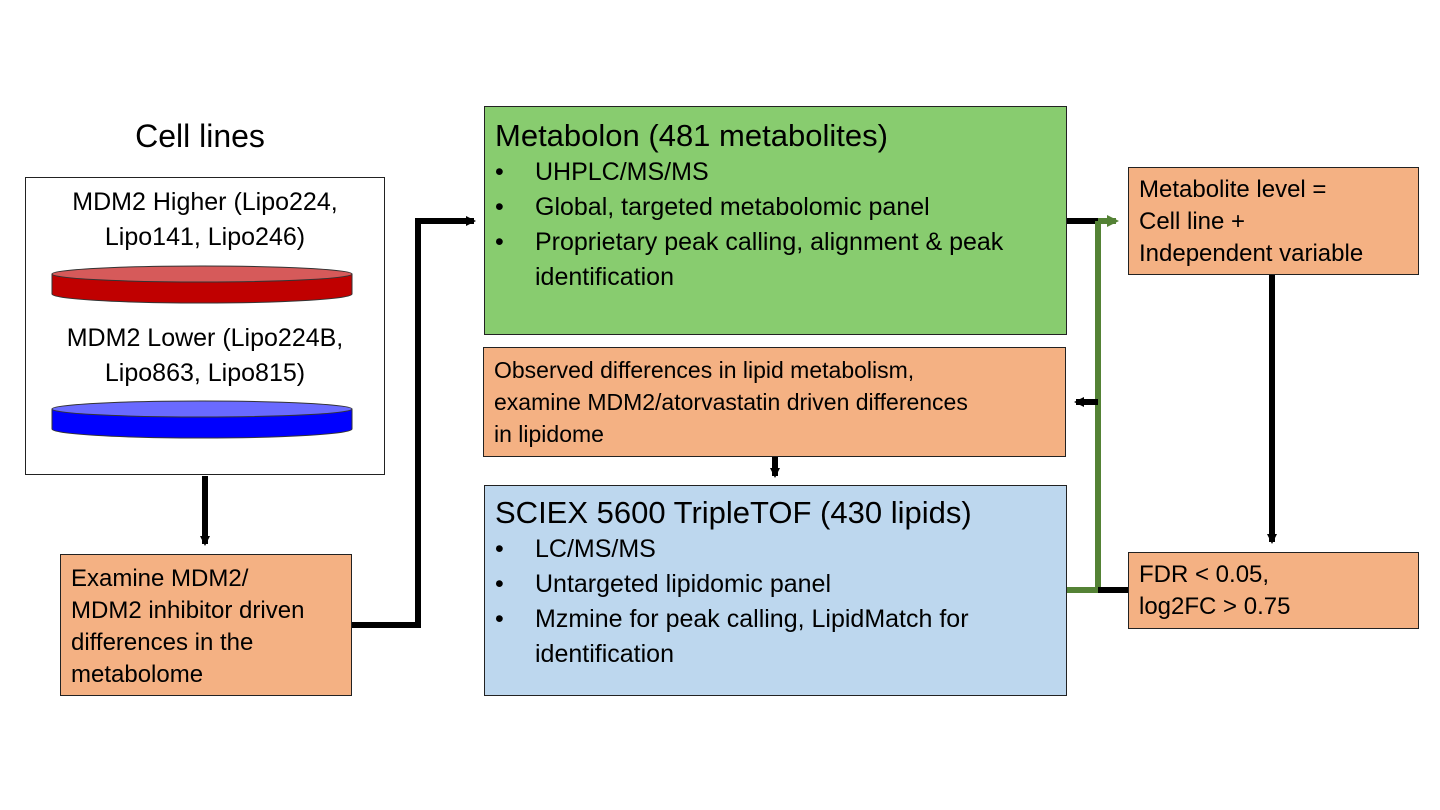 This screenshot has width=1440, height=810. What do you see at coordinates (683, 584) in the screenshot?
I see `sciex-bullet-text: Untargeted lipidomic panel` at bounding box center [683, 584].